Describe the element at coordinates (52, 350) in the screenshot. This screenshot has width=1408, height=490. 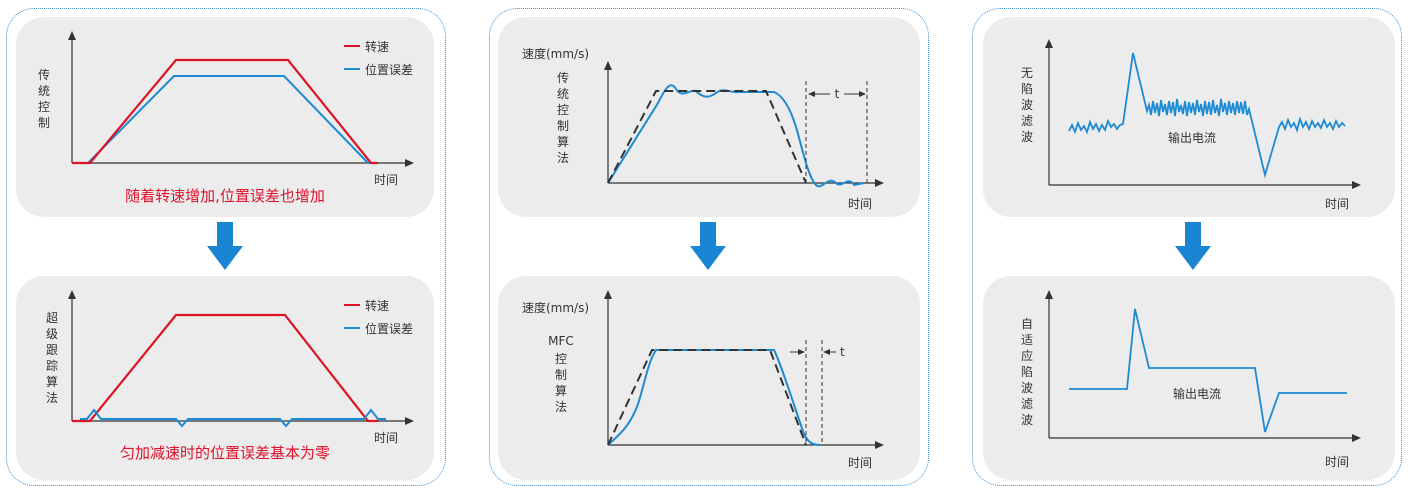
I see `y-label-char: 跟` at that location.